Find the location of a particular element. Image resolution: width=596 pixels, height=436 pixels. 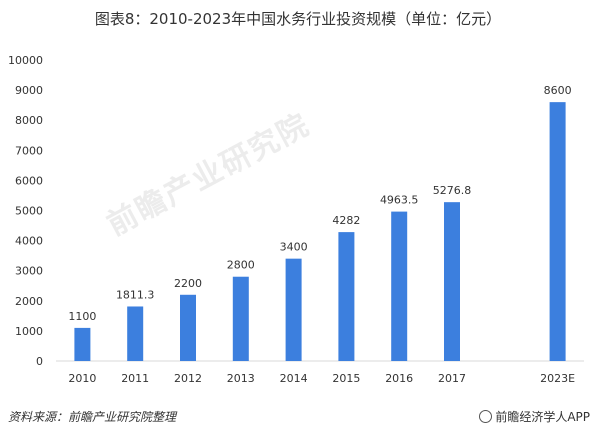

chart-title: 图表8：2010-2023年中国水务行业投资规模（单位：亿元） is located at coordinates (298, 19).